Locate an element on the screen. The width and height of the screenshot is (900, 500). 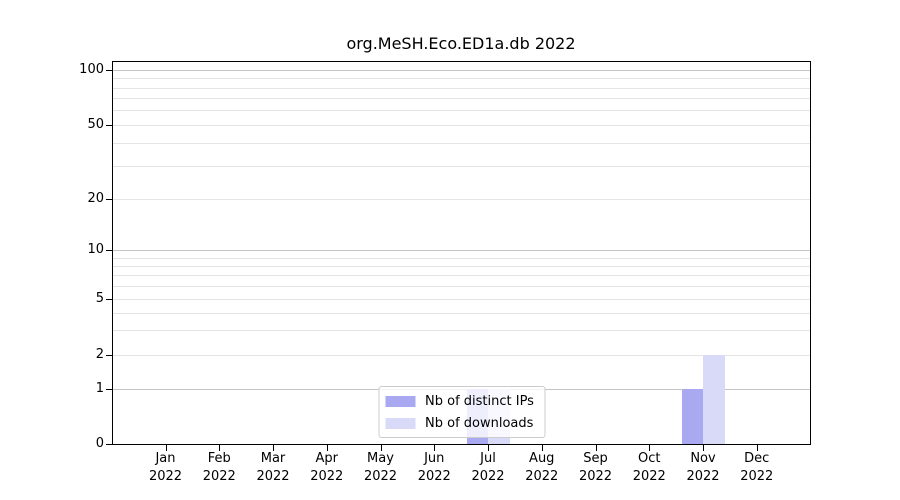
x-tick-label: Feb 2022 is located at coordinates (219, 467).